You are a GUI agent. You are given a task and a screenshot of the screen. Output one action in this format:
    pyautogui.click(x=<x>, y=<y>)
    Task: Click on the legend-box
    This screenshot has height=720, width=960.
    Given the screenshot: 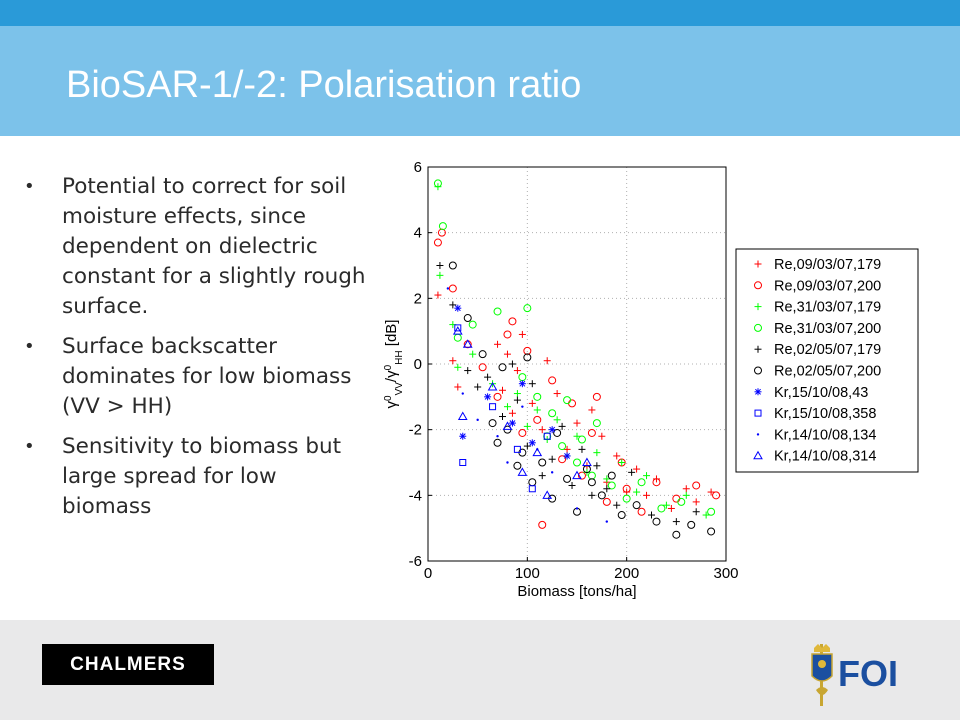 What is the action you would take?
    pyautogui.click(x=827, y=360)
    